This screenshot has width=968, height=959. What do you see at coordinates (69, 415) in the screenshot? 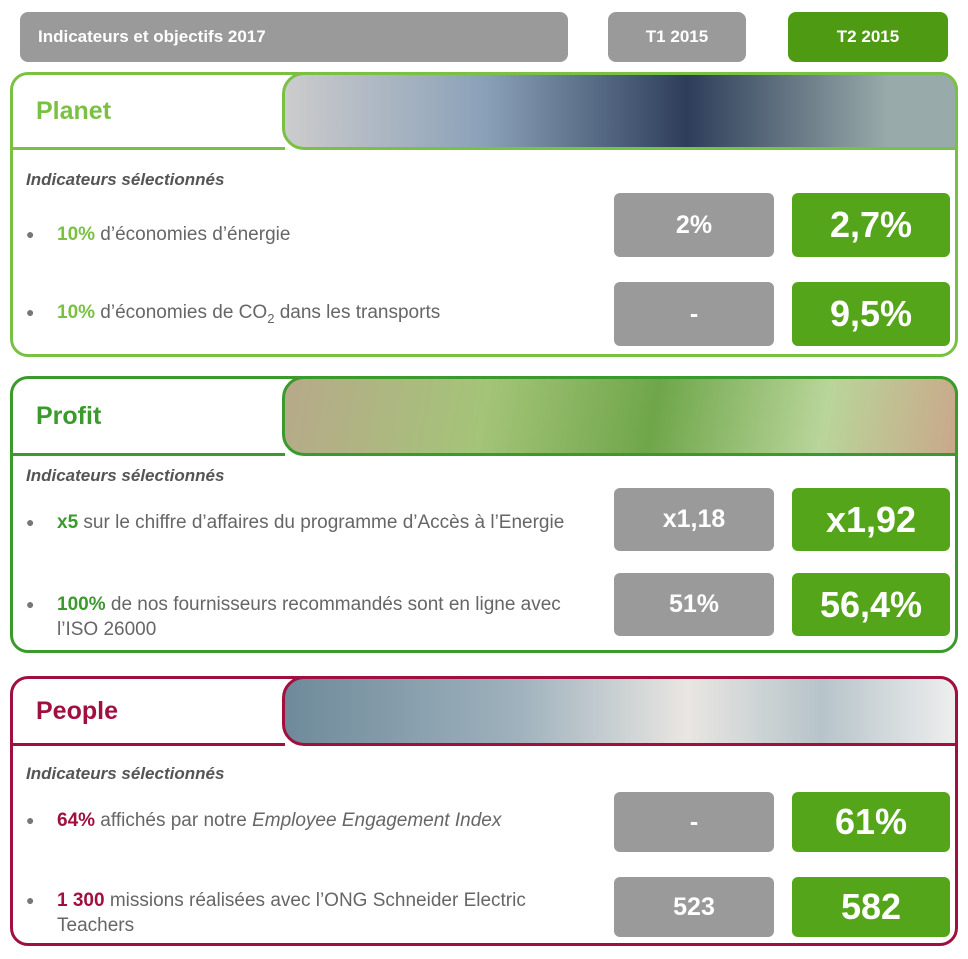
I see `section-title: Profit` at bounding box center [69, 415].